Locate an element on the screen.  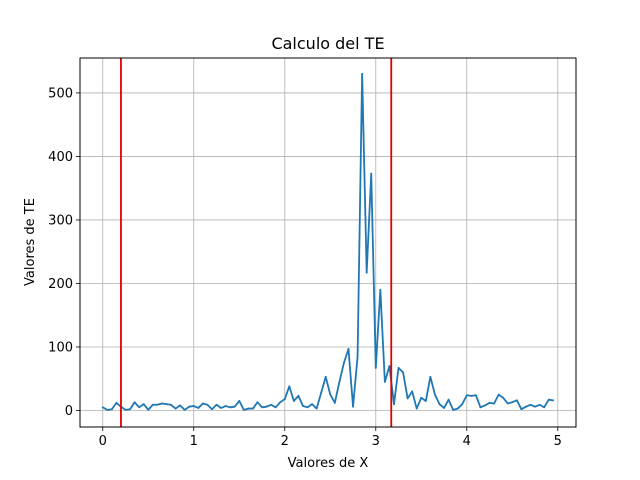
x-axis-label: Valores de X is located at coordinates (328, 463).